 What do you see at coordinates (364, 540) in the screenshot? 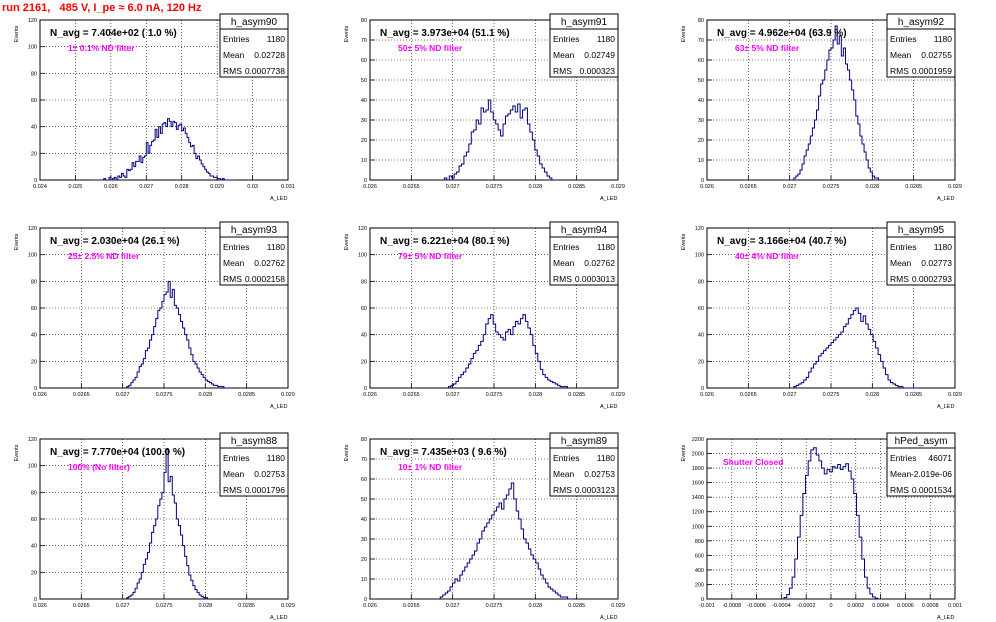
I see `h_asym89-ytick-label: 30` at bounding box center [364, 540].